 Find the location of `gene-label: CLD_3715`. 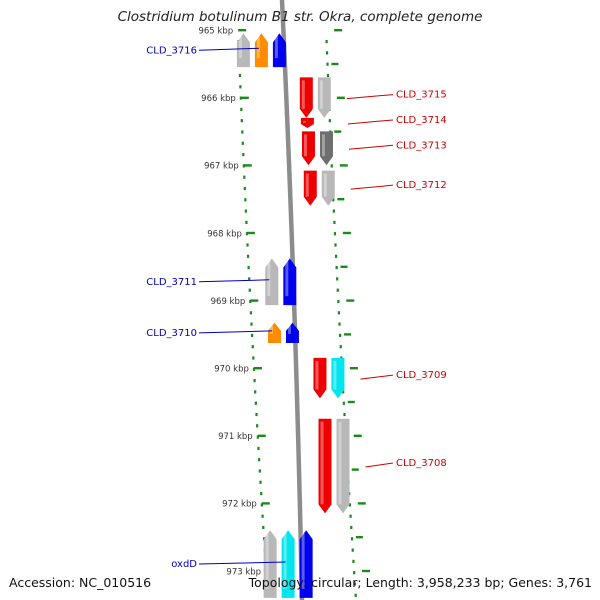

gene-label: CLD_3715 is located at coordinates (421, 95).